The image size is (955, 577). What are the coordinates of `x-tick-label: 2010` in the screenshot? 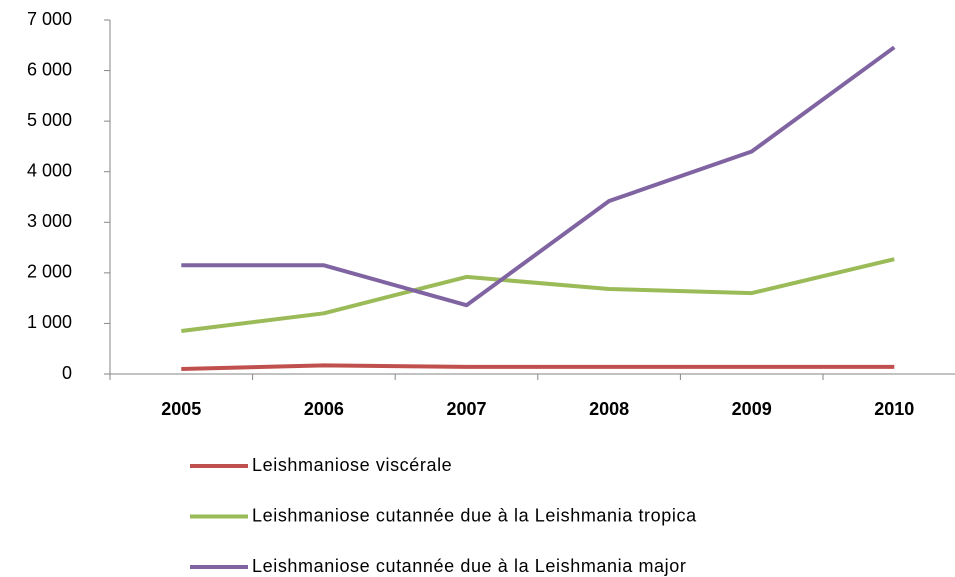 It's located at (894, 409).